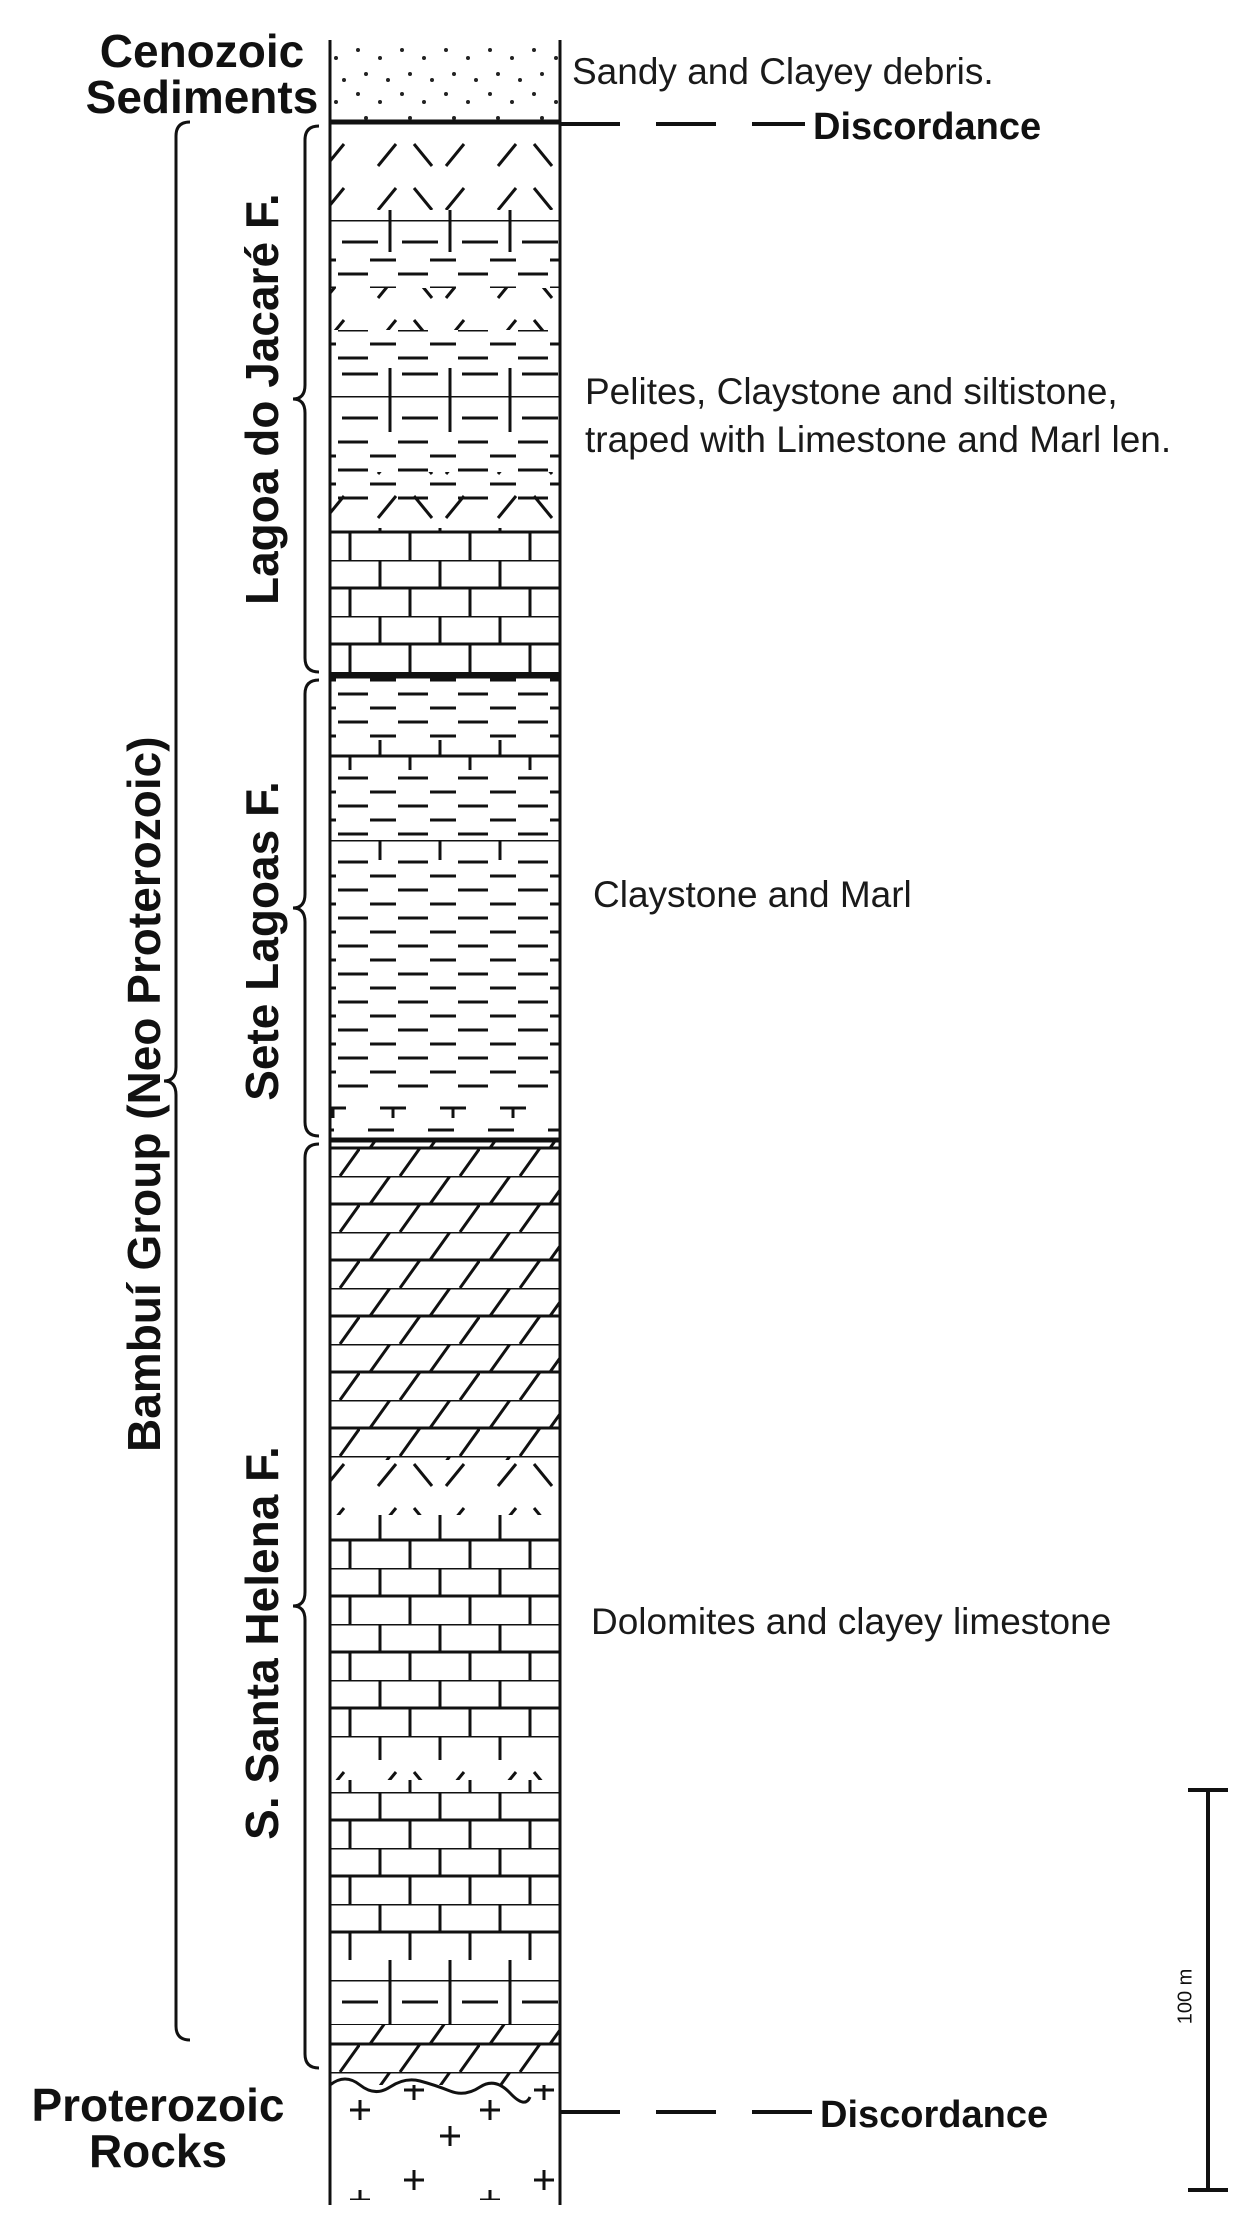 Image resolution: width=1259 pixels, height=2230 pixels. Describe the element at coordinates (783, 71) in the screenshot. I see `cenozoic-description: Sandy and Clayey debris.` at that location.